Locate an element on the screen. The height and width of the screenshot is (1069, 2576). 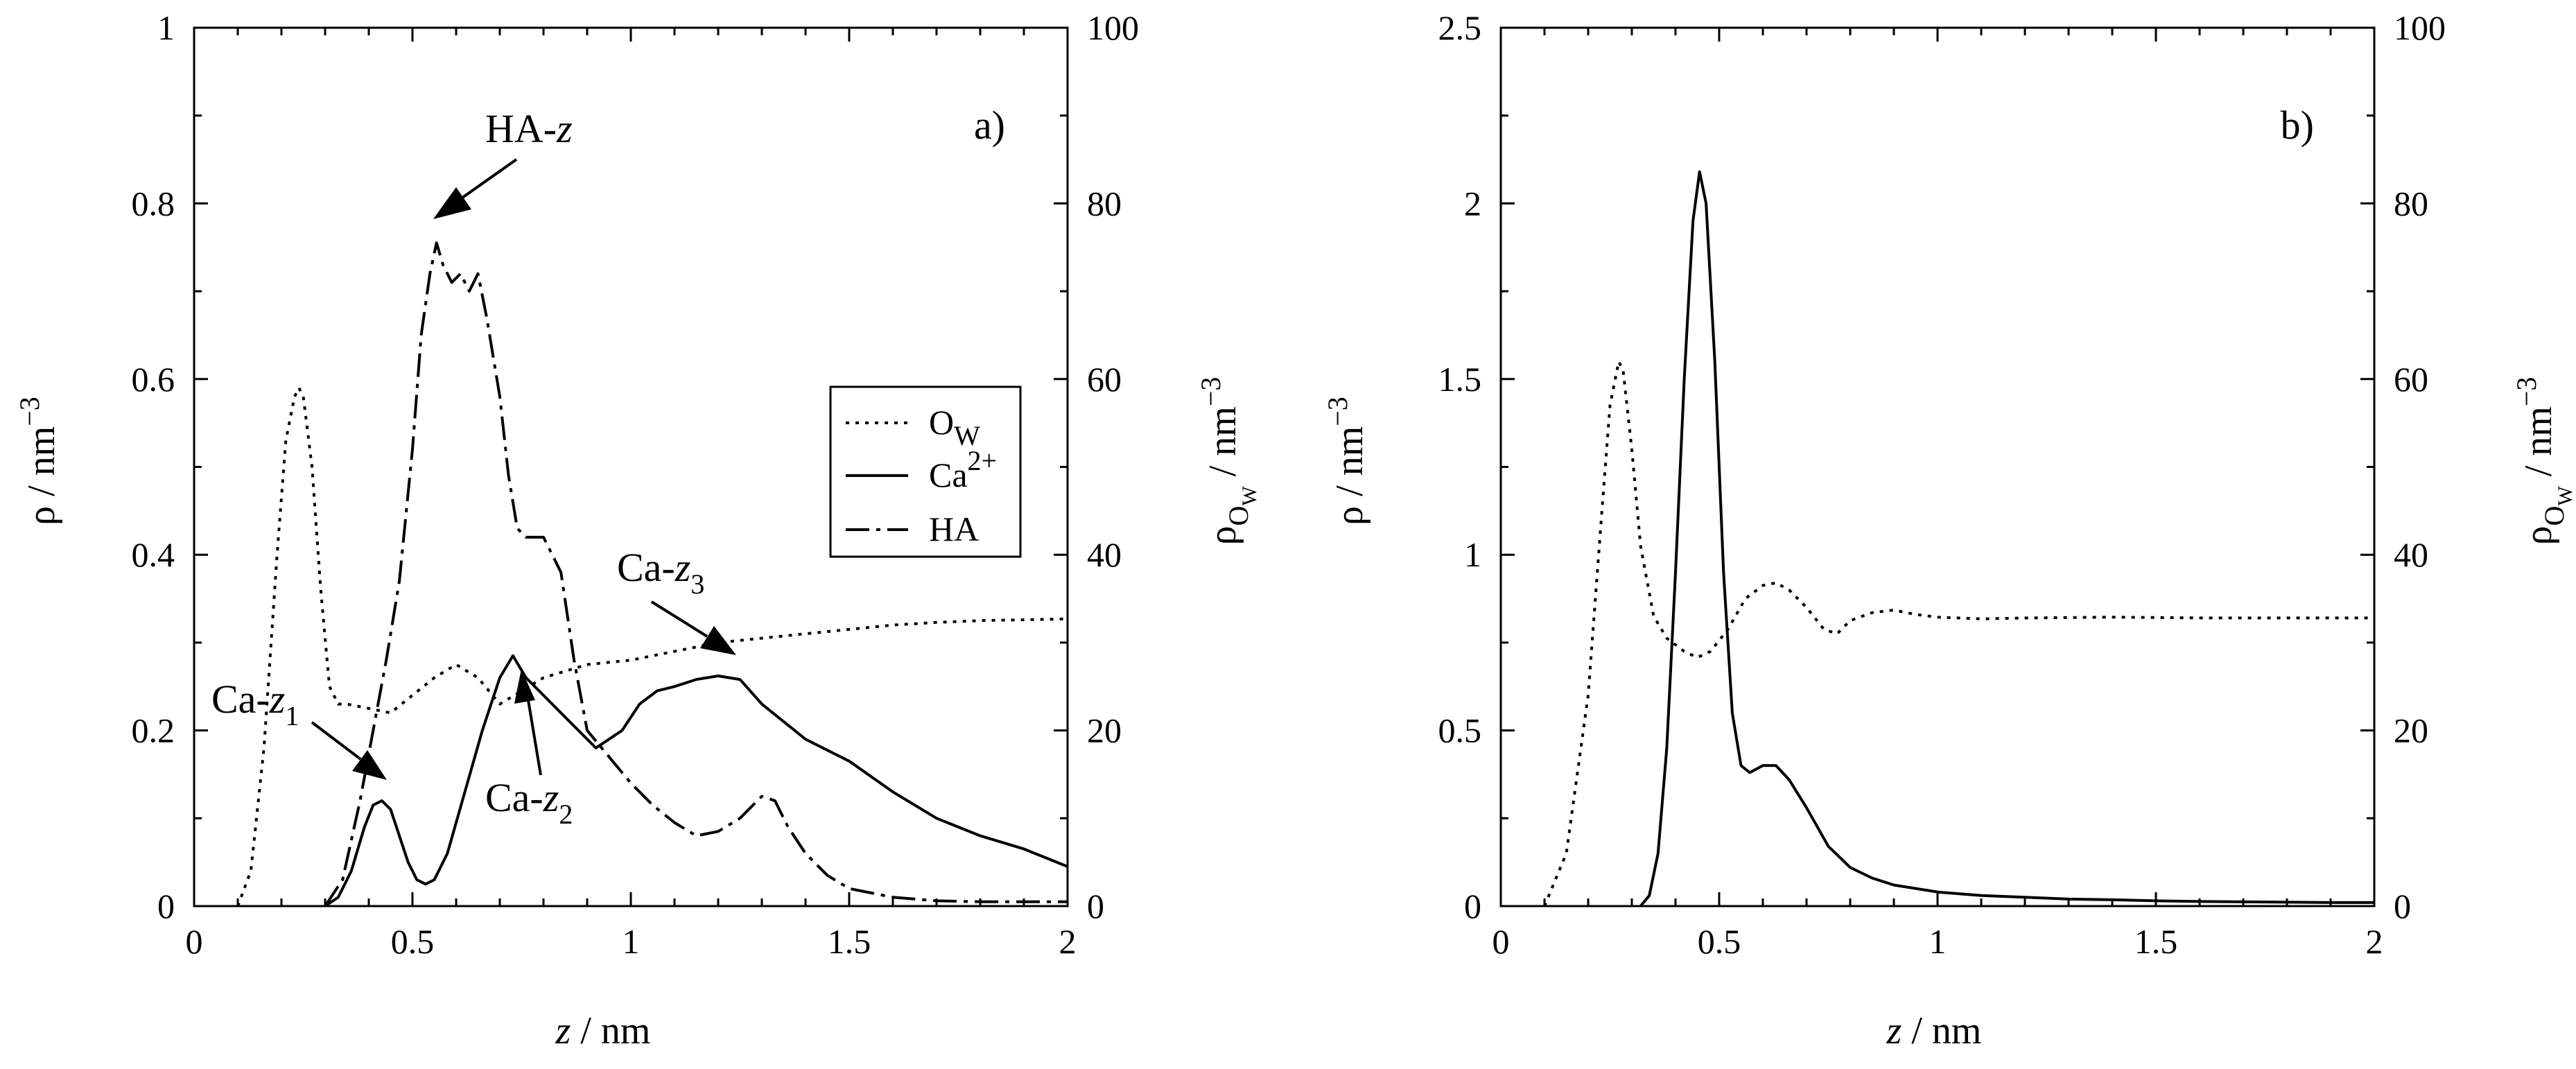
panel-b-xtick-label: 1.5 is located at coordinates (2156, 941).